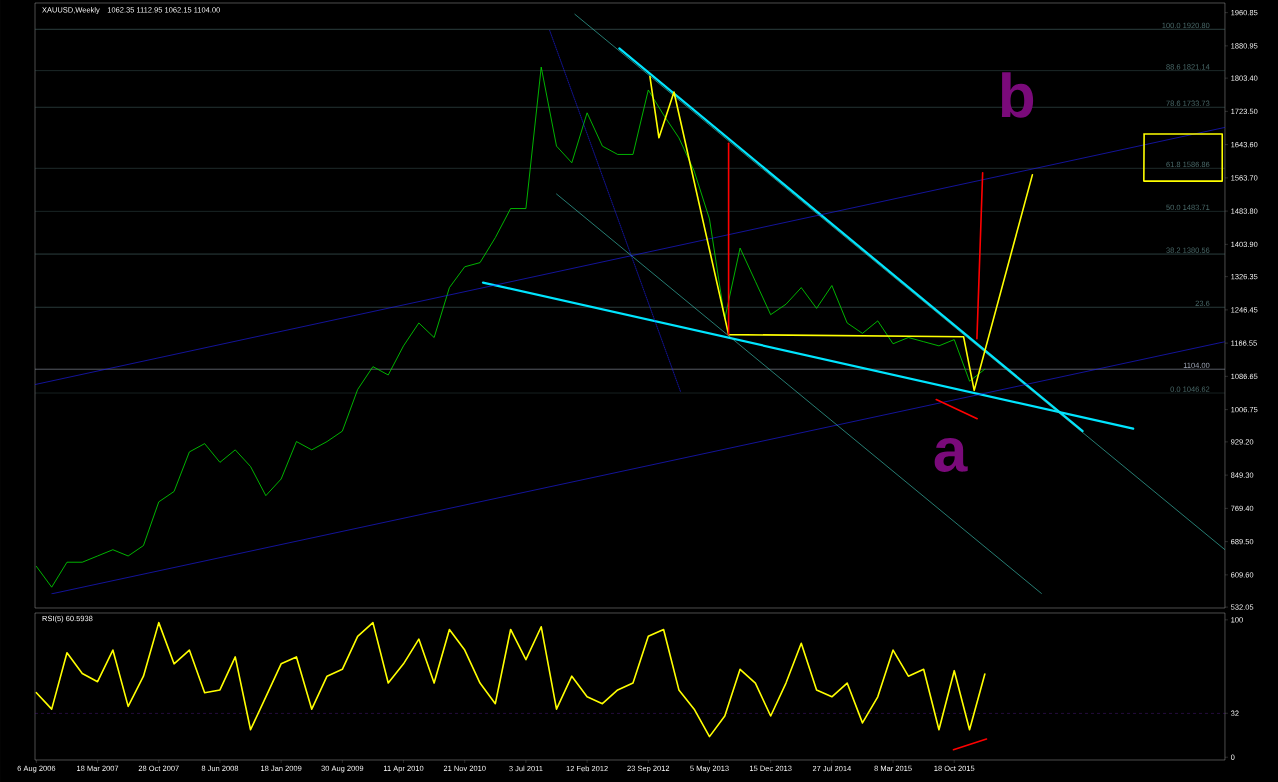  What do you see at coordinates (951, 454) in the screenshot?
I see `annotation: a` at bounding box center [951, 454].